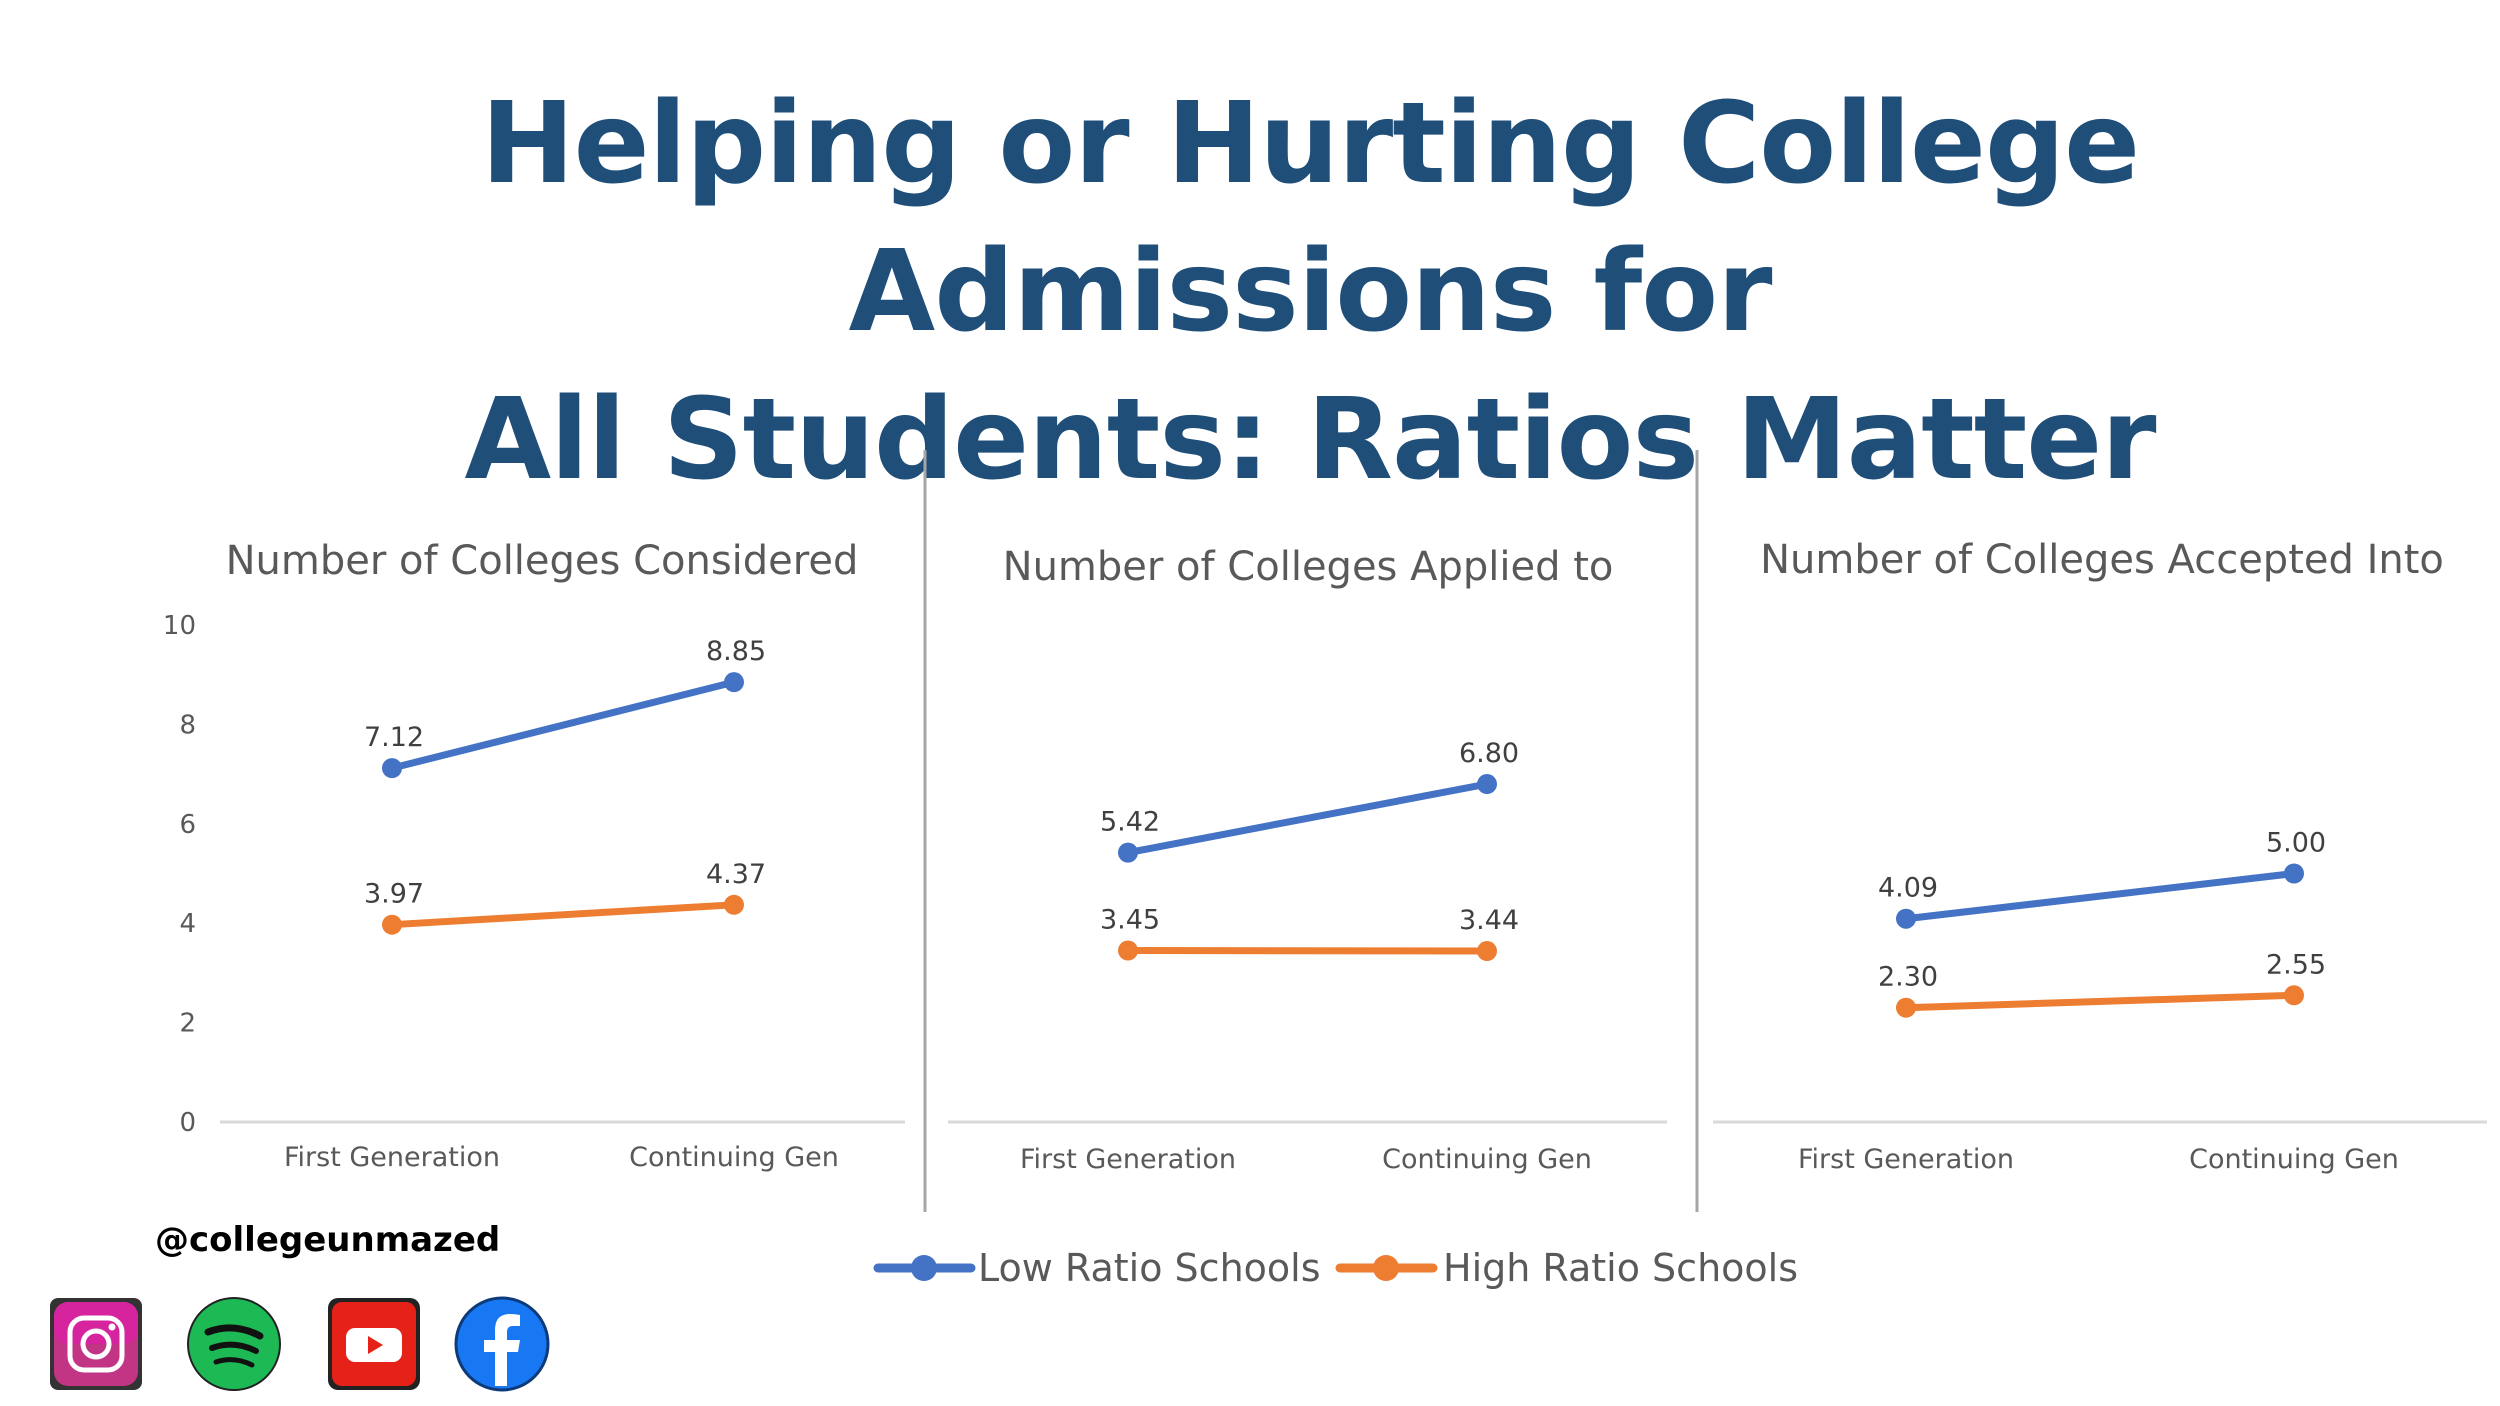 This screenshot has width=2500, height=1406. I want to click on instagram-icon, so click(96, 1344).